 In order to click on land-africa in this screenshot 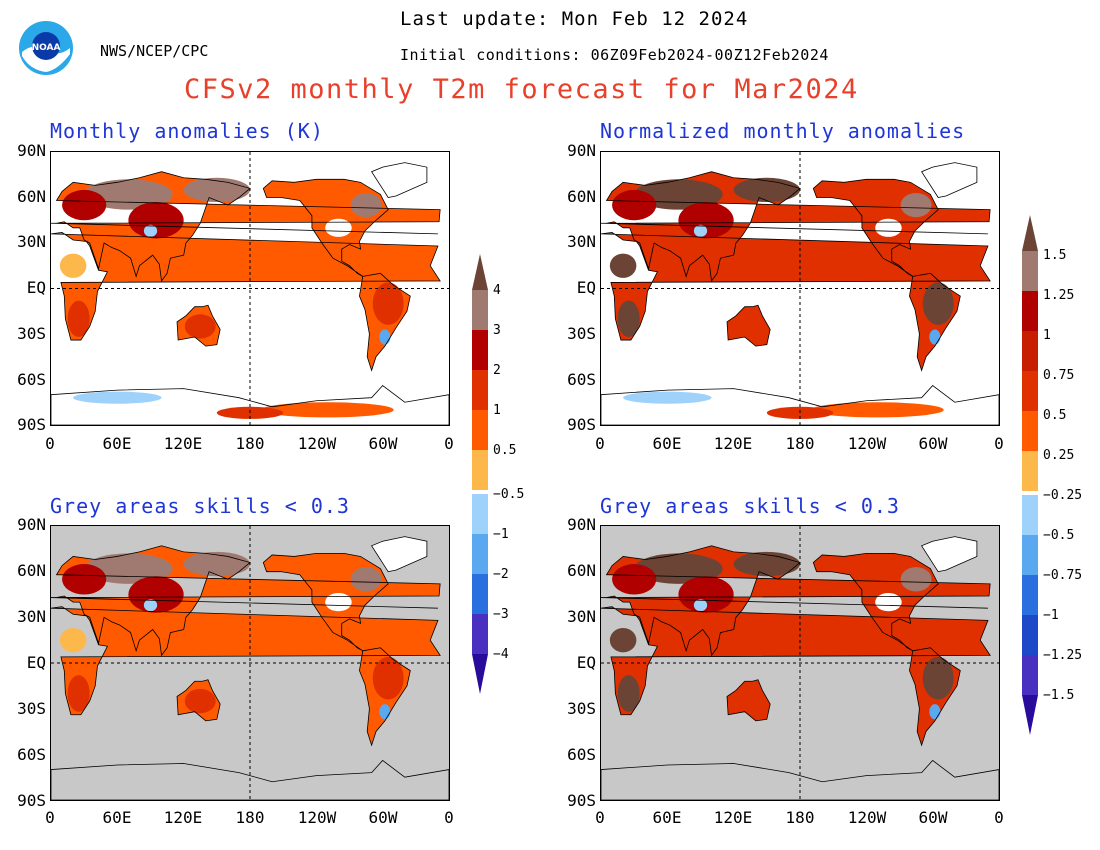, I will do `click(246, 660)`.